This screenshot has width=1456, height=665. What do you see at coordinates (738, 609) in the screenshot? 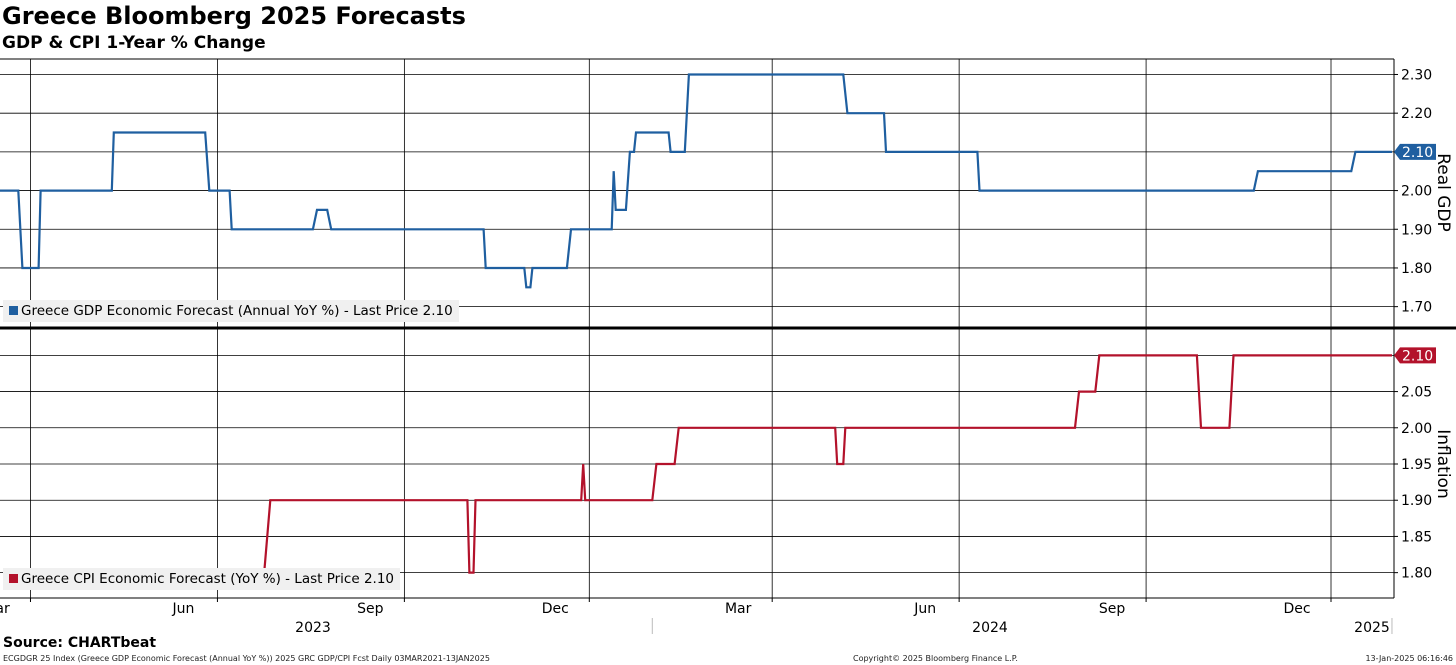
I see `month-label-4: Mar` at bounding box center [738, 609].